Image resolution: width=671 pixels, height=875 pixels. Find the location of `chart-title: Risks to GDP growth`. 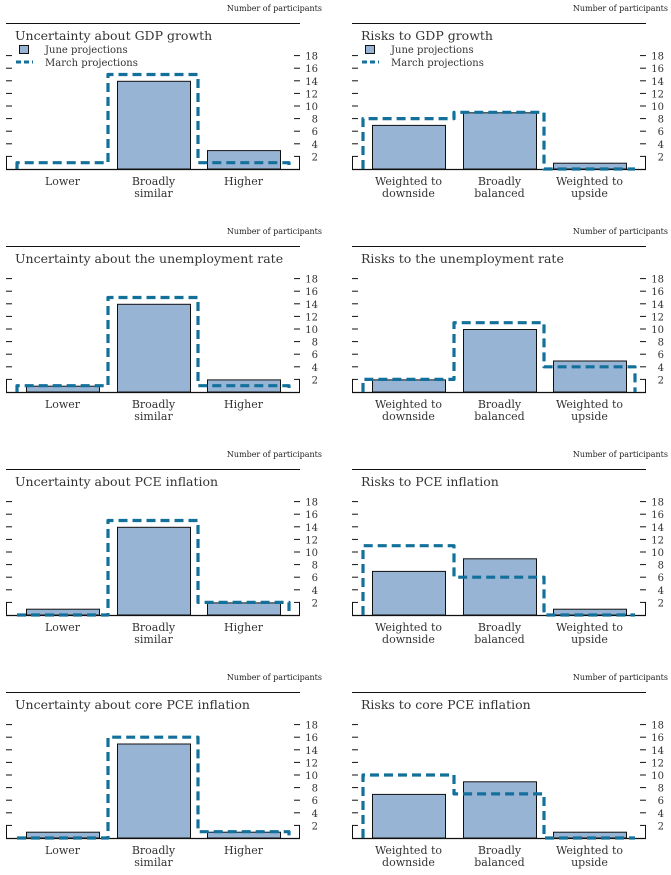

chart-title: Risks to GDP growth is located at coordinates (427, 35).